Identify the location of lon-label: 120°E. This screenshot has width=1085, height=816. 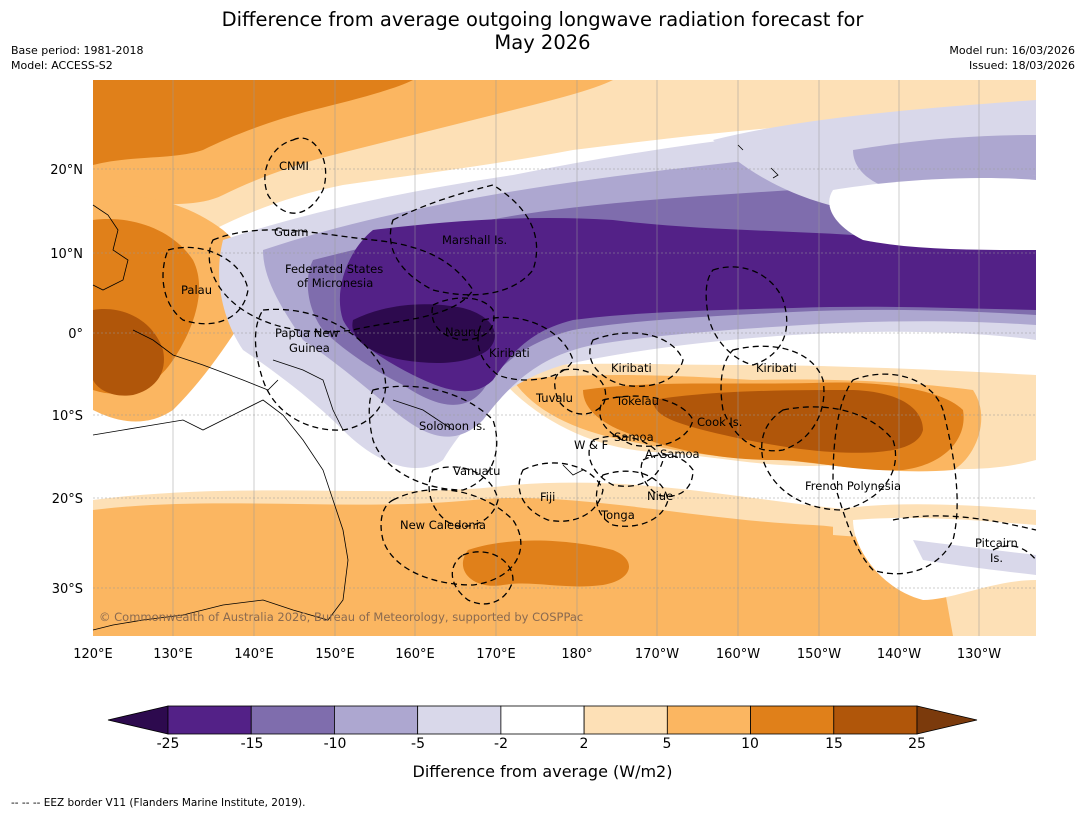
(93, 654).